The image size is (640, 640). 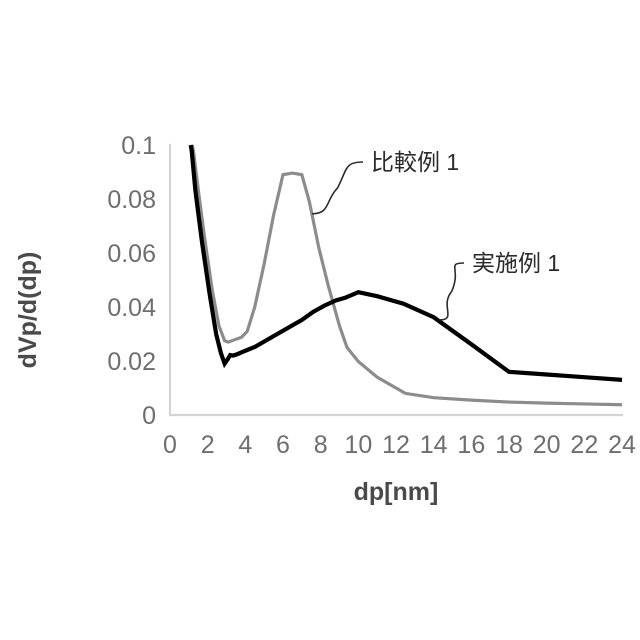 What do you see at coordinates (131, 308) in the screenshot?
I see `y-tick-label: 0.04` at bounding box center [131, 308].